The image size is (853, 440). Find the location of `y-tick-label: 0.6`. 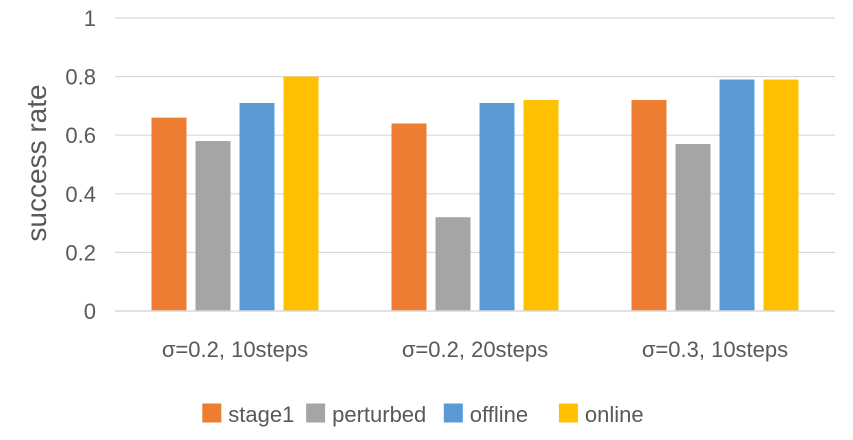

y-tick-label: 0.6 is located at coordinates (80, 135).